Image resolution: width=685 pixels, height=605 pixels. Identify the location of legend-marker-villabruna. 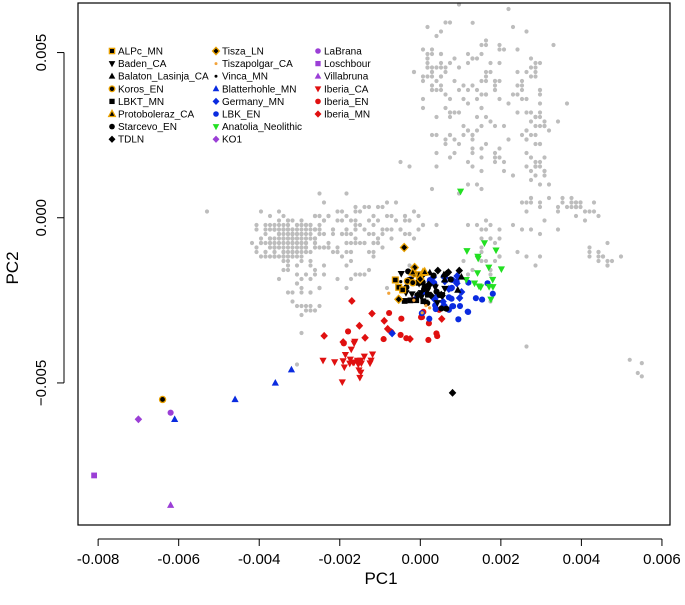
(318, 75).